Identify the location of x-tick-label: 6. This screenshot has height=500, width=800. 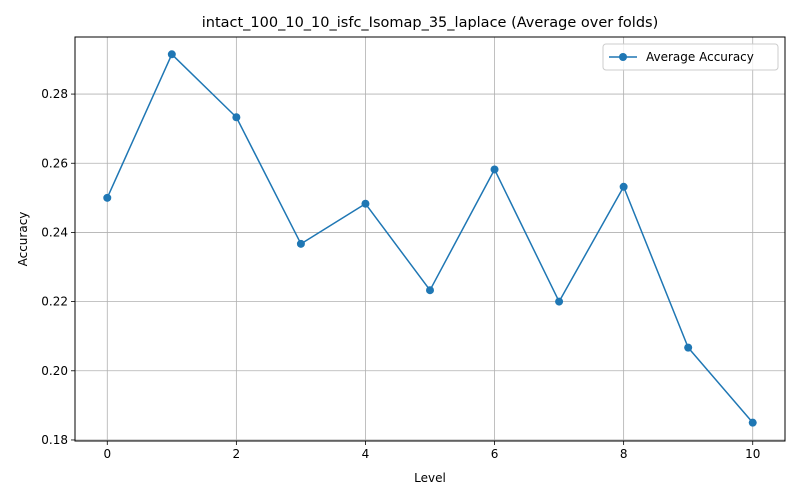
(495, 454).